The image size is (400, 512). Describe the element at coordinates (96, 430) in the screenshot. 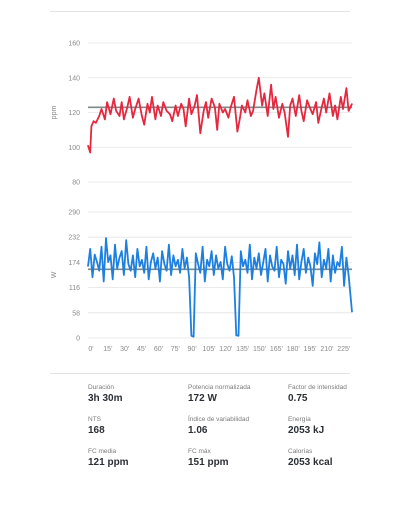

I see `stat-value: 168` at that location.